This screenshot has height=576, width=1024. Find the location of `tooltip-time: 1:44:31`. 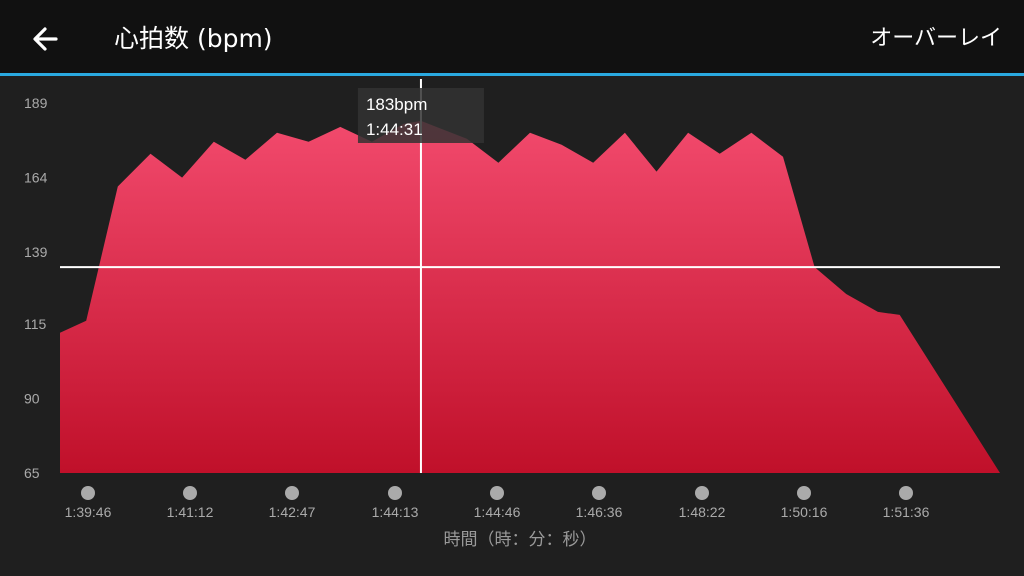

tooltip-time: 1:44:31 is located at coordinates (394, 129).